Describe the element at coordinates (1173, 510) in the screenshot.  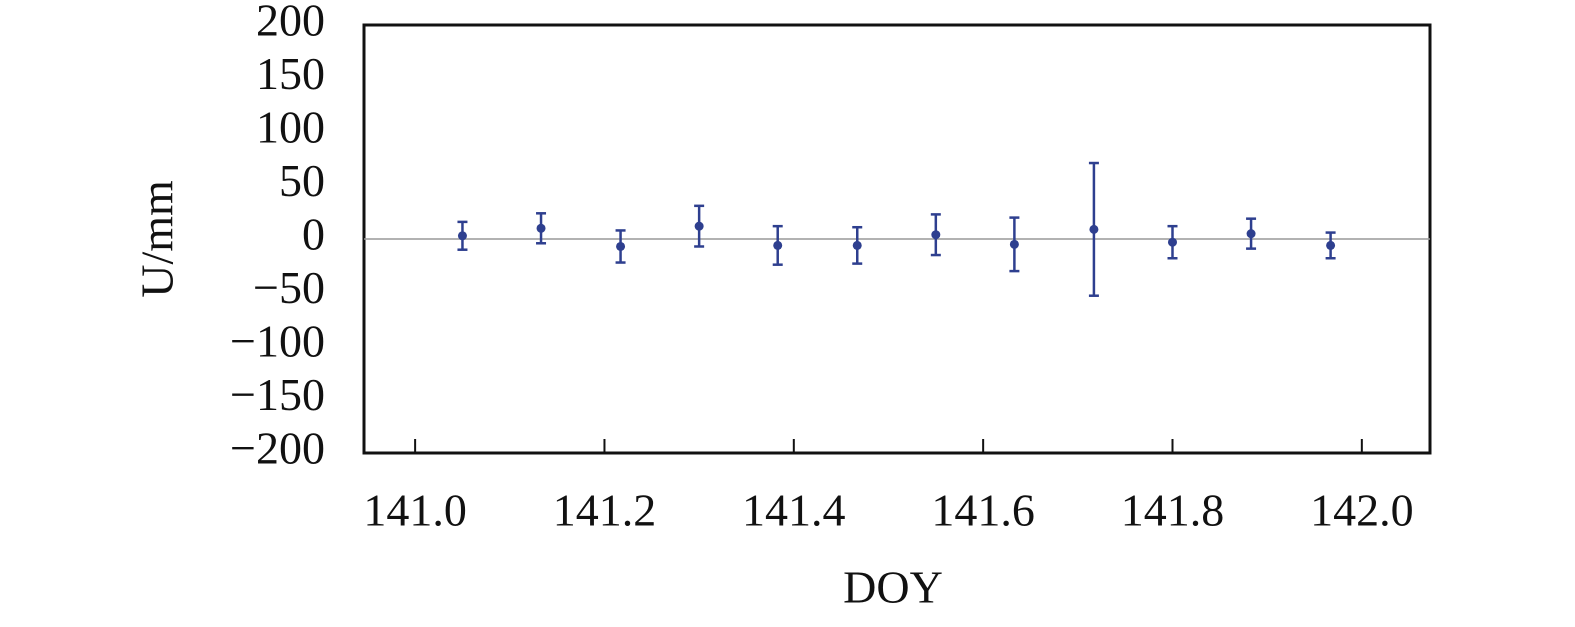
I see `x-tick-label: 141.8` at that location.